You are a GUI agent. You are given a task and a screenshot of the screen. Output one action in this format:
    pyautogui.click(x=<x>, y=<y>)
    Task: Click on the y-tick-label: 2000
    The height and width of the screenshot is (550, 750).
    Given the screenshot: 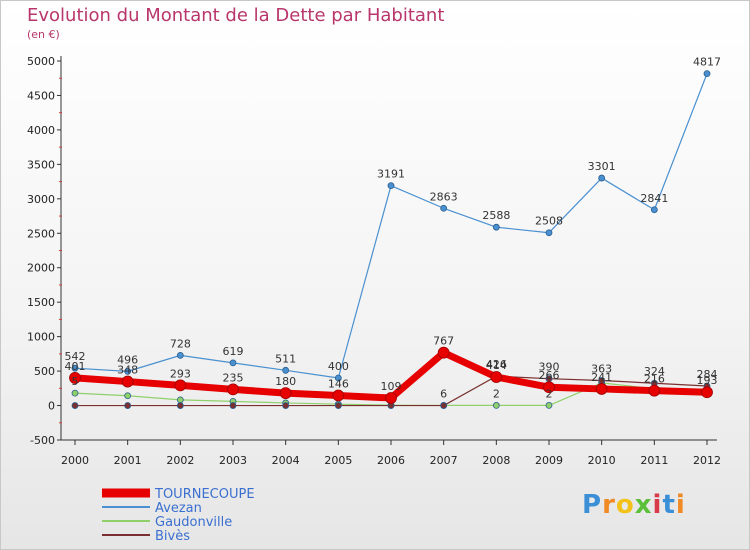 What is the action you would take?
    pyautogui.click(x=41, y=268)
    